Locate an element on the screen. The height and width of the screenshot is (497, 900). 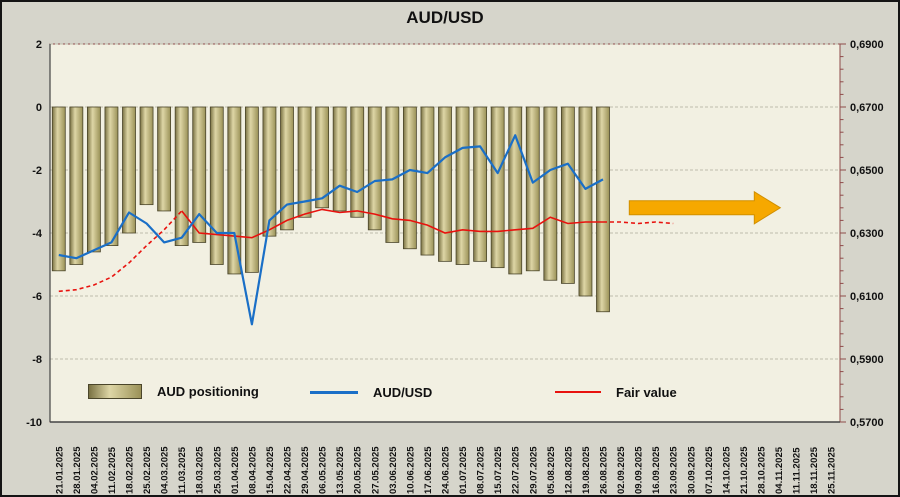
x-axis-date-label: 04.11.2025 is located at coordinates (779, 470).